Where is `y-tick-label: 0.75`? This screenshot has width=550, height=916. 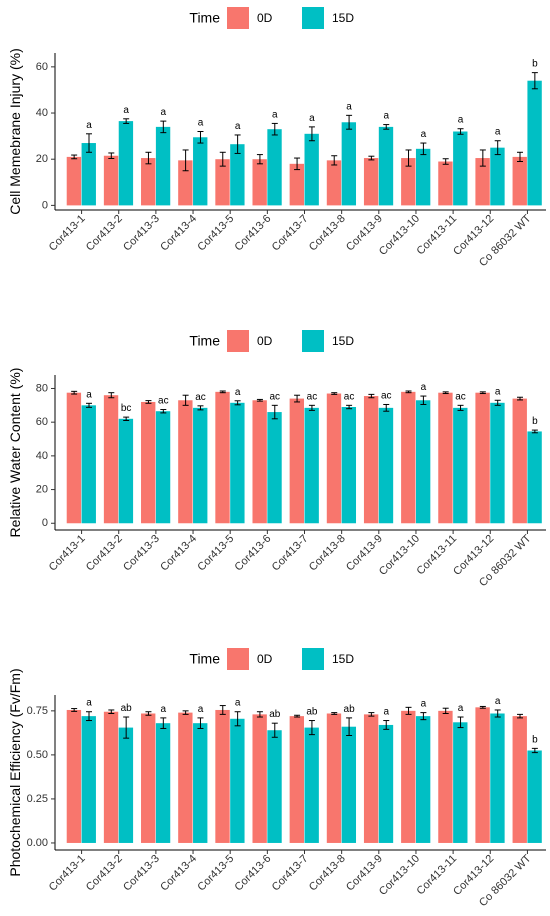
y-tick-label: 0.75 is located at coordinates (37, 711).